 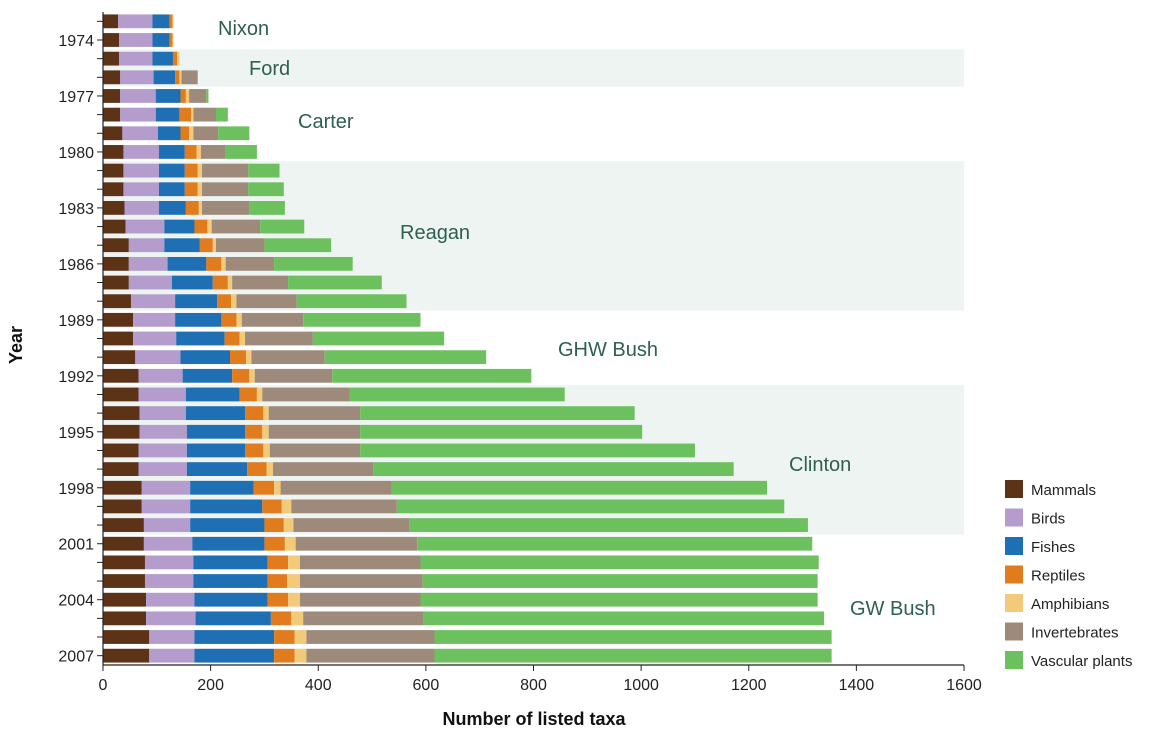 What do you see at coordinates (225, 170) in the screenshot?
I see `bar-1981-invertebrates` at bounding box center [225, 170].